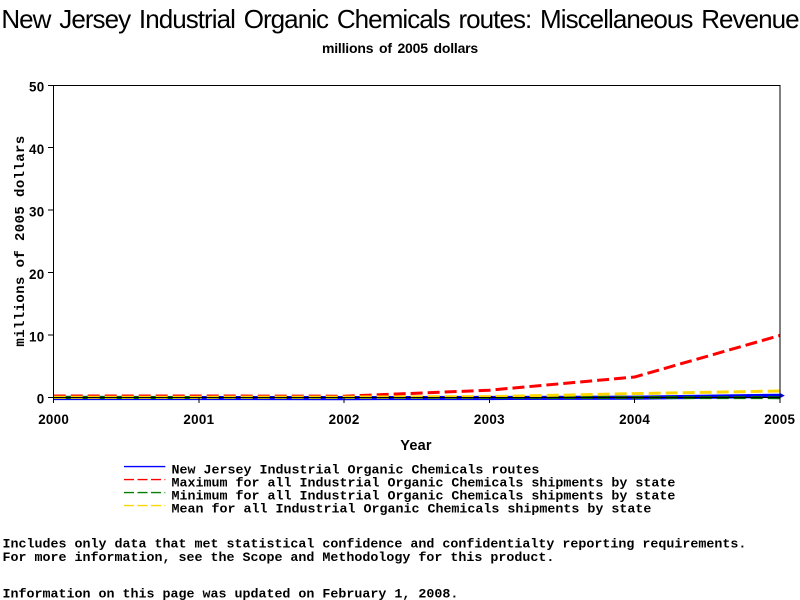 The image size is (800, 600). What do you see at coordinates (198, 419) in the screenshot?
I see `svg-text: 2001` at bounding box center [198, 419].